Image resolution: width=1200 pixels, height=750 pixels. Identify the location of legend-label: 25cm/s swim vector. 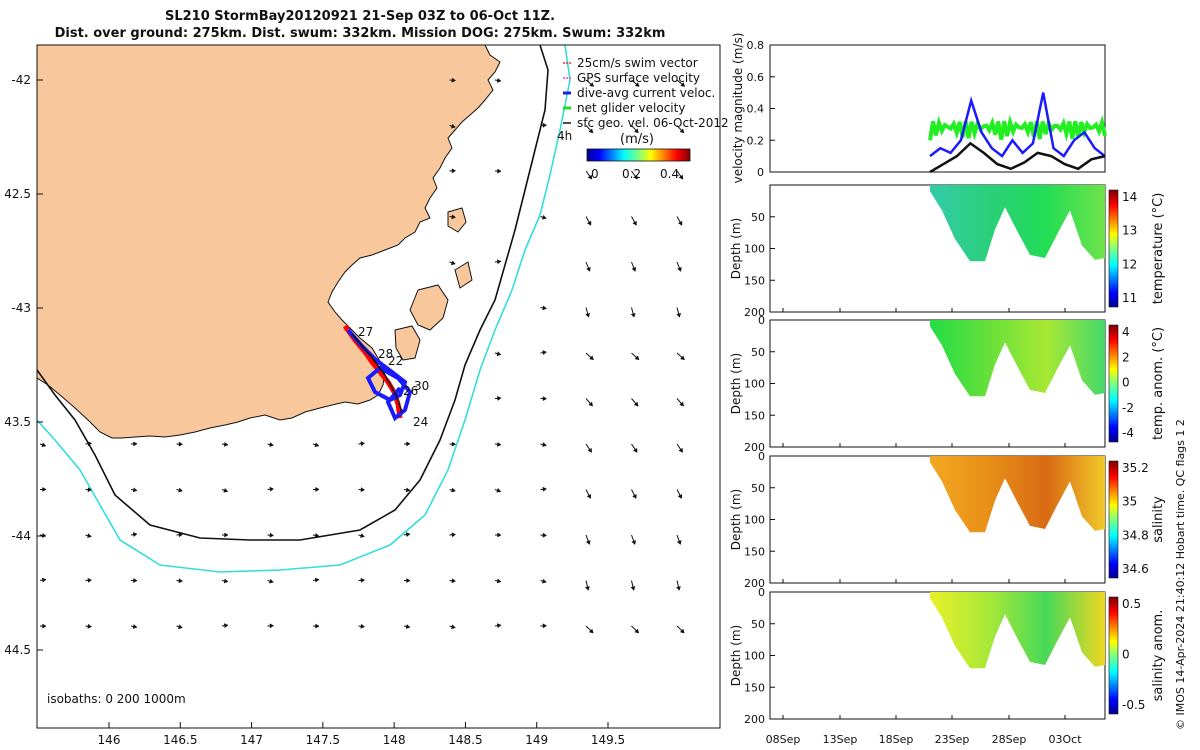
(637, 63).